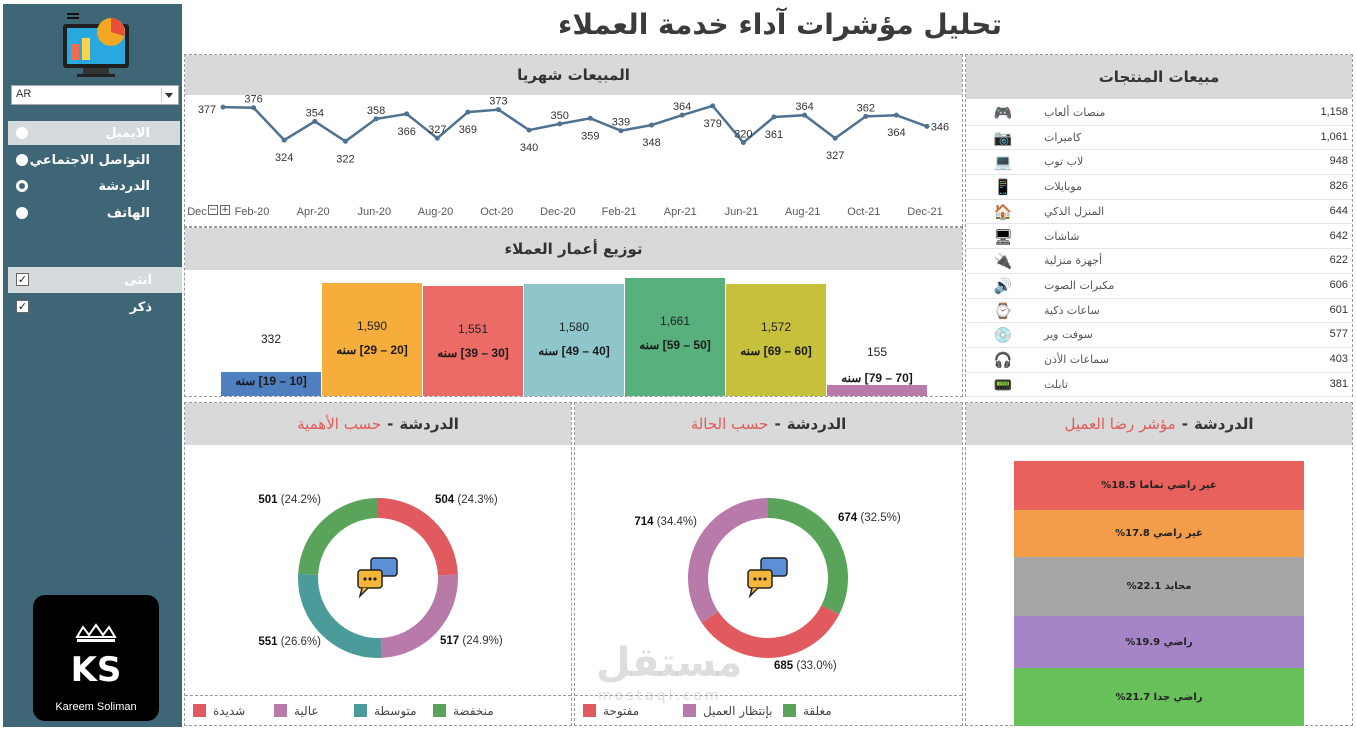 This screenshot has width=1357, height=731. I want to click on page-title: تحليل مؤشرات آداء خدمة العملاء, so click(780, 24).